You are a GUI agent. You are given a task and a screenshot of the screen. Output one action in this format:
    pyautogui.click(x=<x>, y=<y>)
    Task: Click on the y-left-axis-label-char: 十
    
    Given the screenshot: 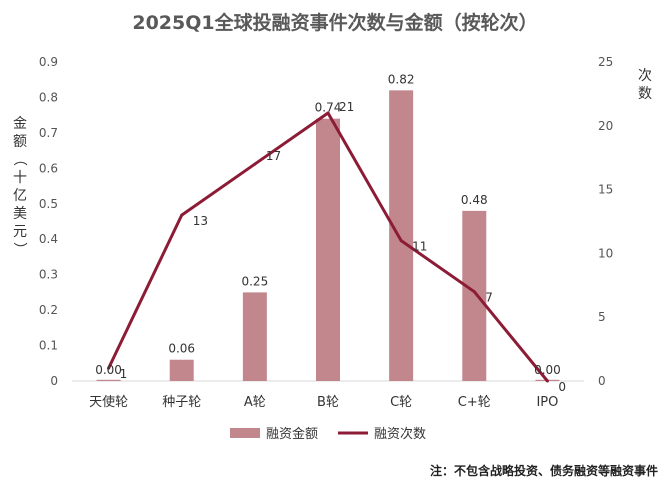 What is the action you would take?
    pyautogui.click(x=20, y=178)
    